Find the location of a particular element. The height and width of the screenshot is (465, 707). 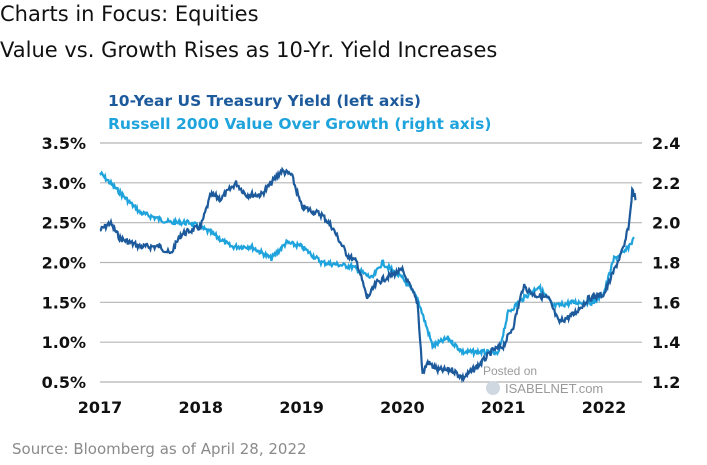

y-right-tick-label: 1.8 is located at coordinates (666, 263).